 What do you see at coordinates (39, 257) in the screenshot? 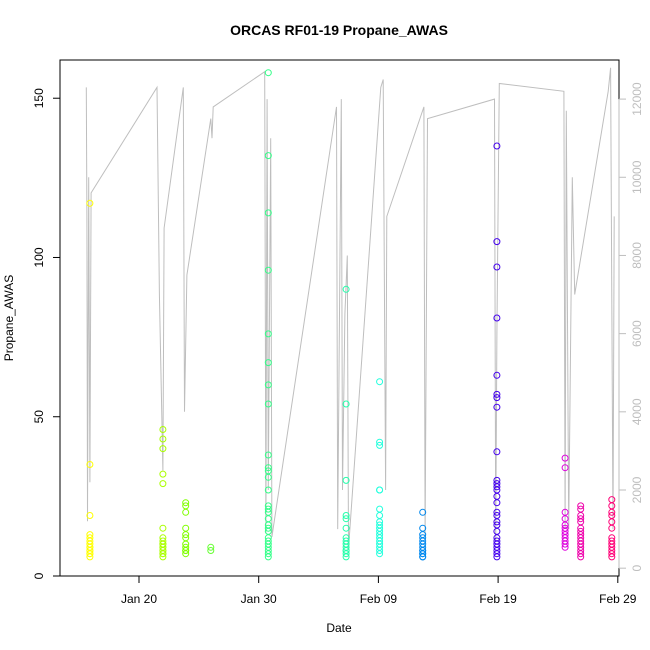
I see `y-tick-label: 100` at bounding box center [39, 257].